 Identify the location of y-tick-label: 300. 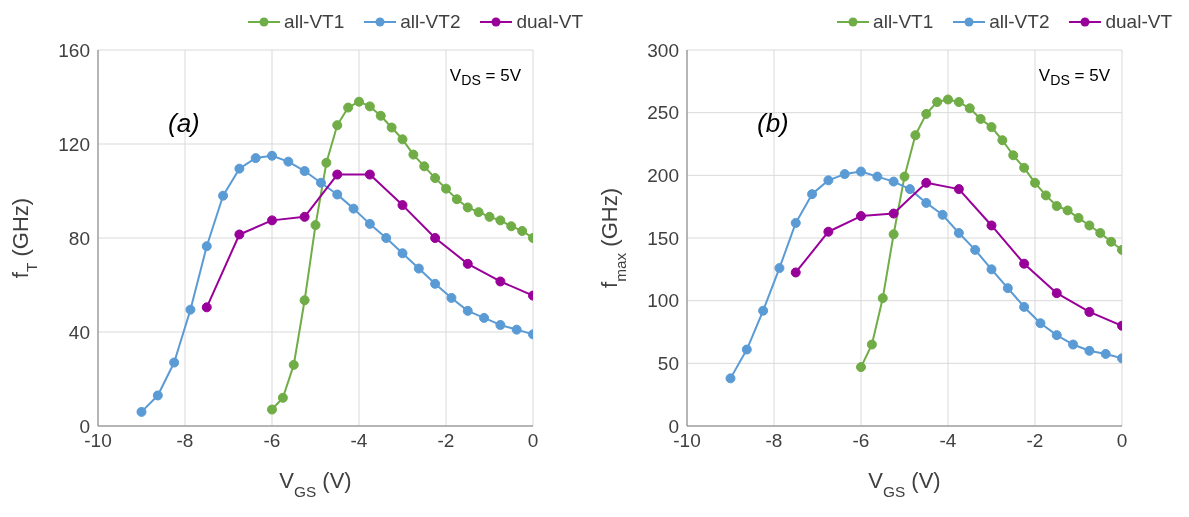
(663, 50).